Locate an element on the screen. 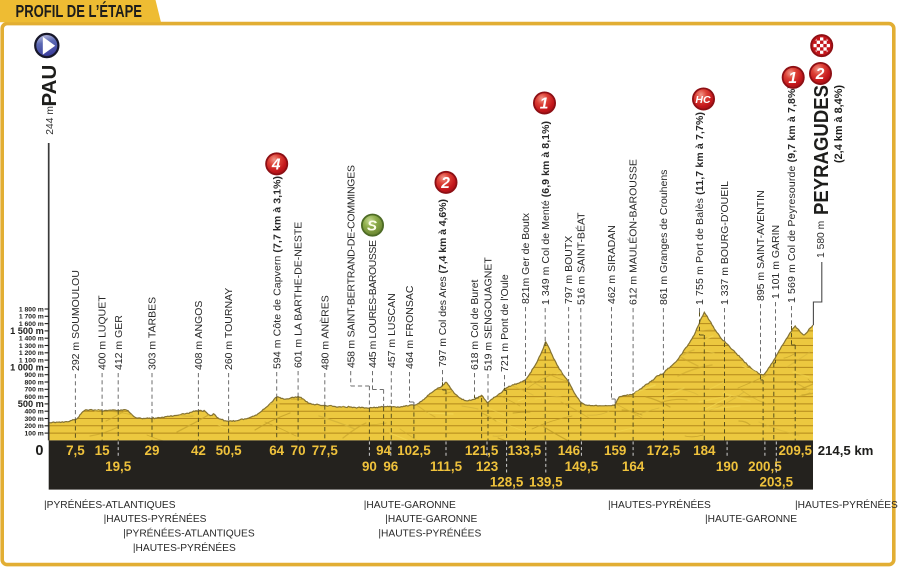 This screenshot has width=900, height=569. svg-text: PAU is located at coordinates (49, 86).